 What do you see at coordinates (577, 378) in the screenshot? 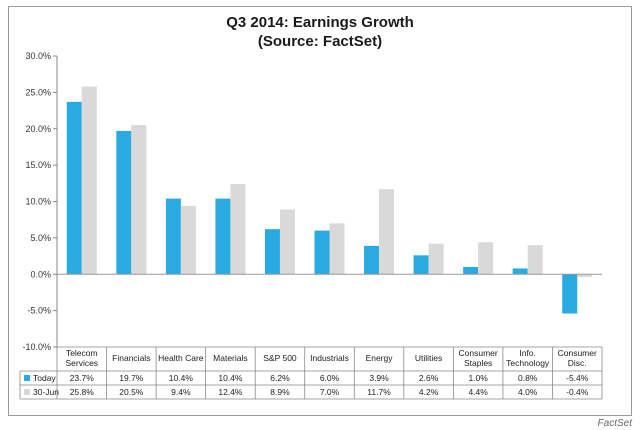
I see `data-label: -5.4%` at bounding box center [577, 378].